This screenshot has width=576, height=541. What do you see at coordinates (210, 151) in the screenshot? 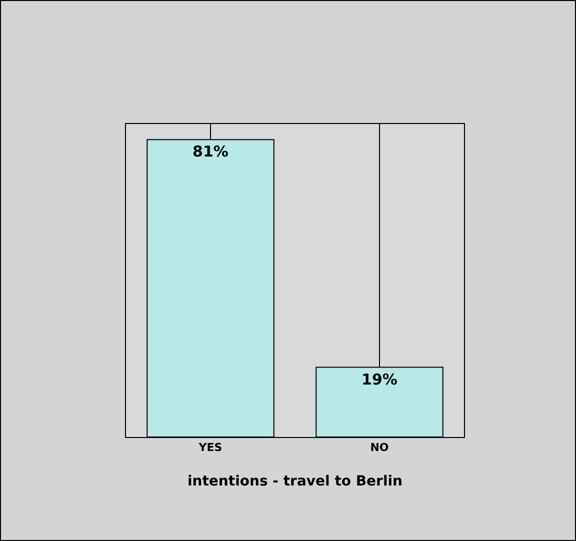
I see `data-label: 81%` at bounding box center [210, 151].